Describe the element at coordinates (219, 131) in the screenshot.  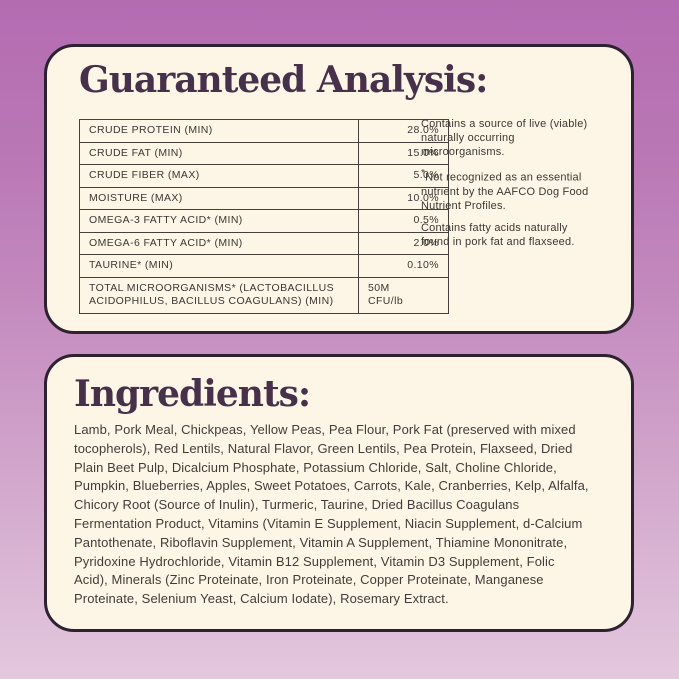
I see `nutrient-label-cell: CRUDE PROTEIN (MIN)` at that location.